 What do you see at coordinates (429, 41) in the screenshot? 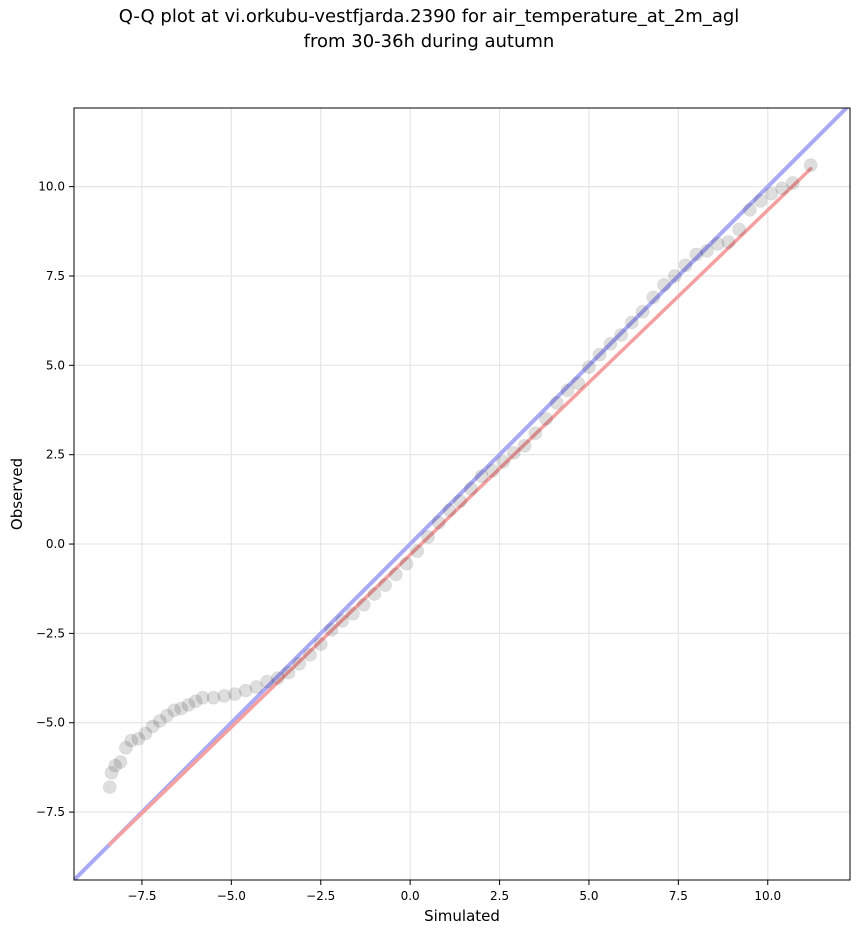
I see `chart-subtitle: from 30-36h during autumn` at bounding box center [429, 41].